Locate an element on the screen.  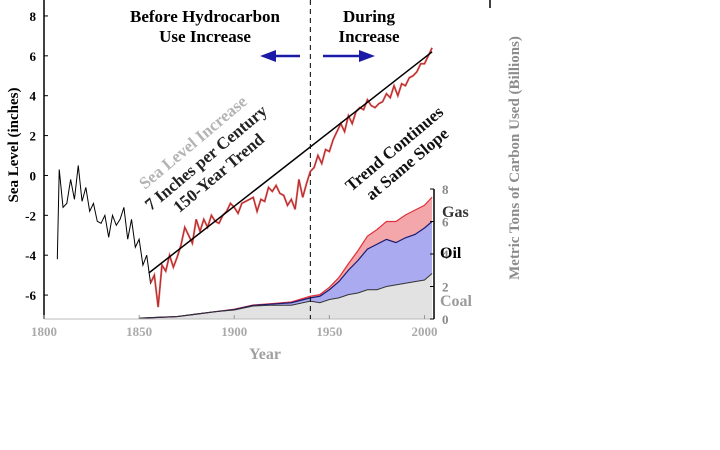
x-tick-label: 1900 is located at coordinates (234, 331).